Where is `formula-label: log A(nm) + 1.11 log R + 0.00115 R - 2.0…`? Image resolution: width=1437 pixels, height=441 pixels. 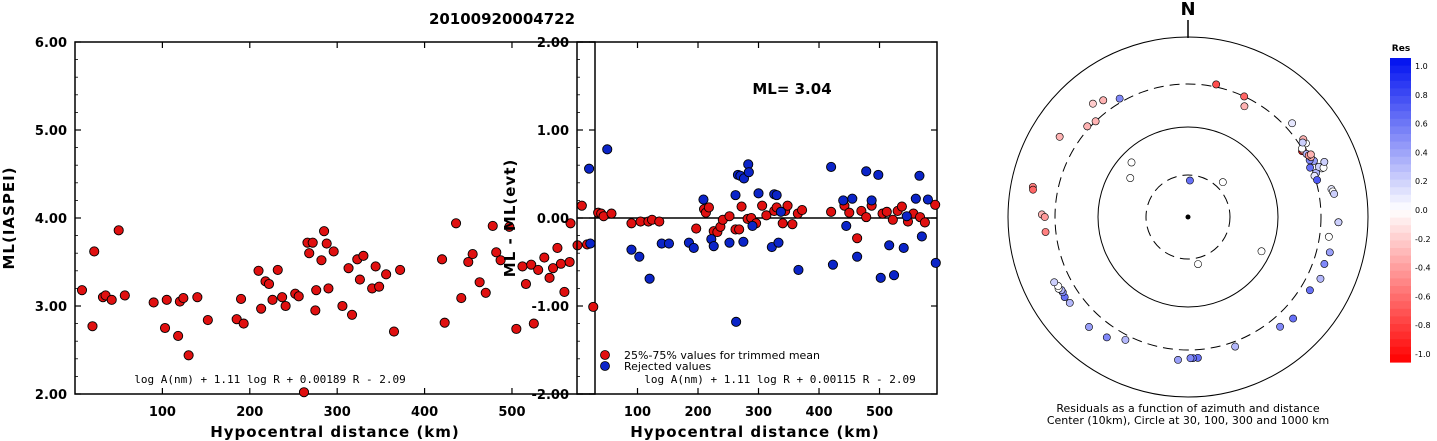
formula-label: log A(nm) + 1.11 log R + 0.00115 R - 2.0… is located at coordinates (780, 379).